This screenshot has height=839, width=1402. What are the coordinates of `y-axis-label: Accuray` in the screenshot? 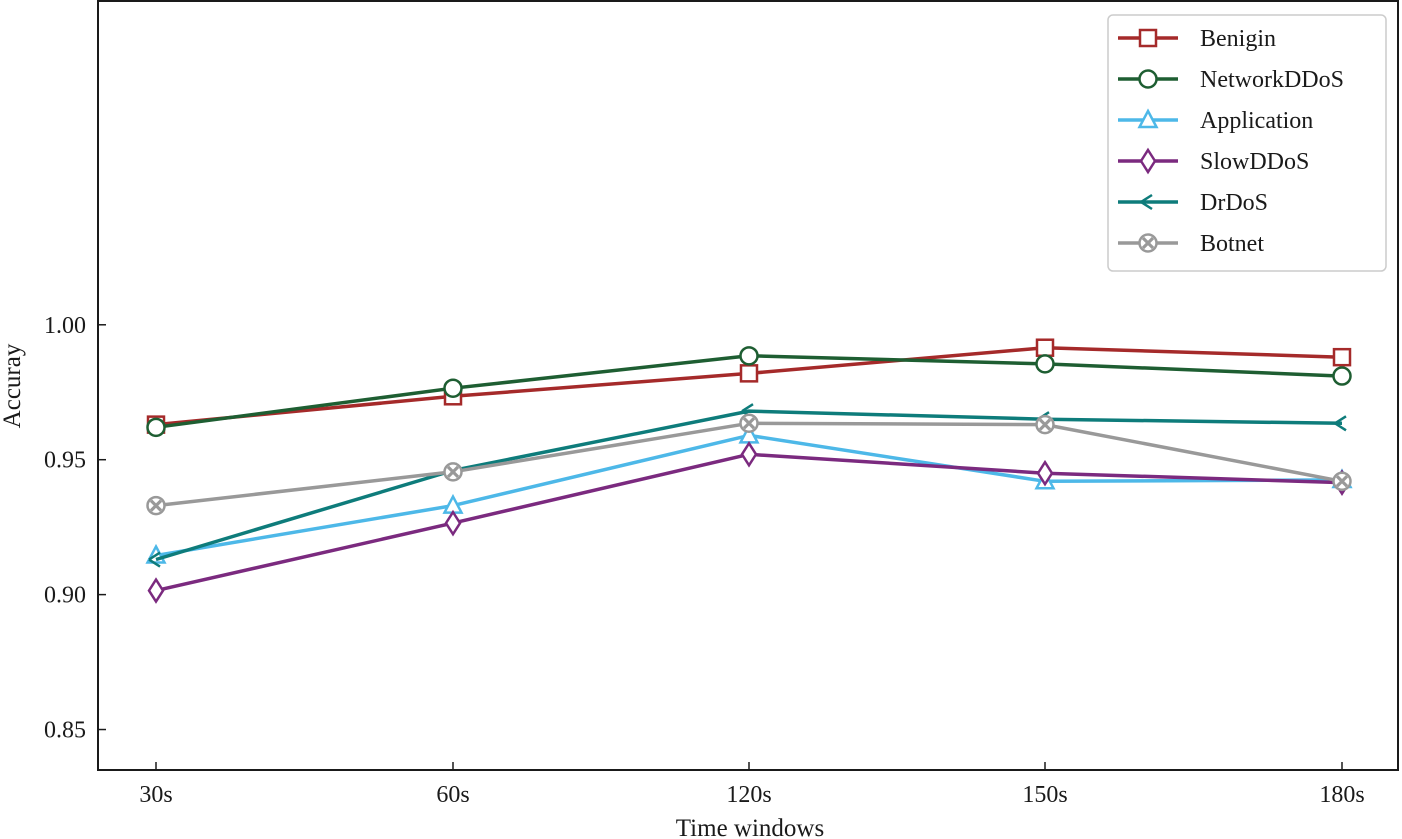 It's located at (13, 385).